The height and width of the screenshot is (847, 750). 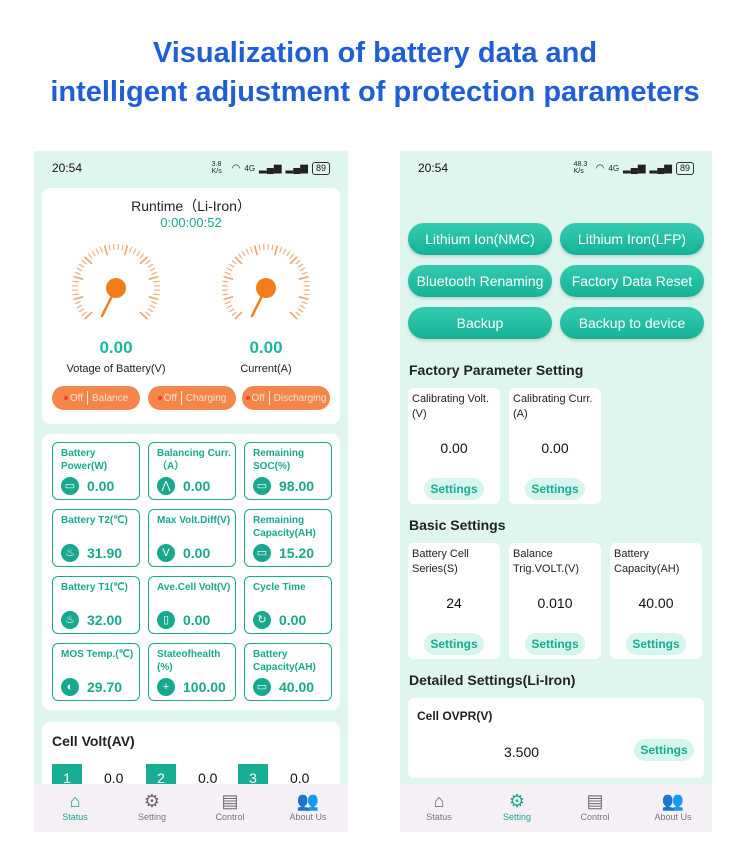 I want to click on metric-label: Balancing Curr.（A）, so click(x=194, y=460).